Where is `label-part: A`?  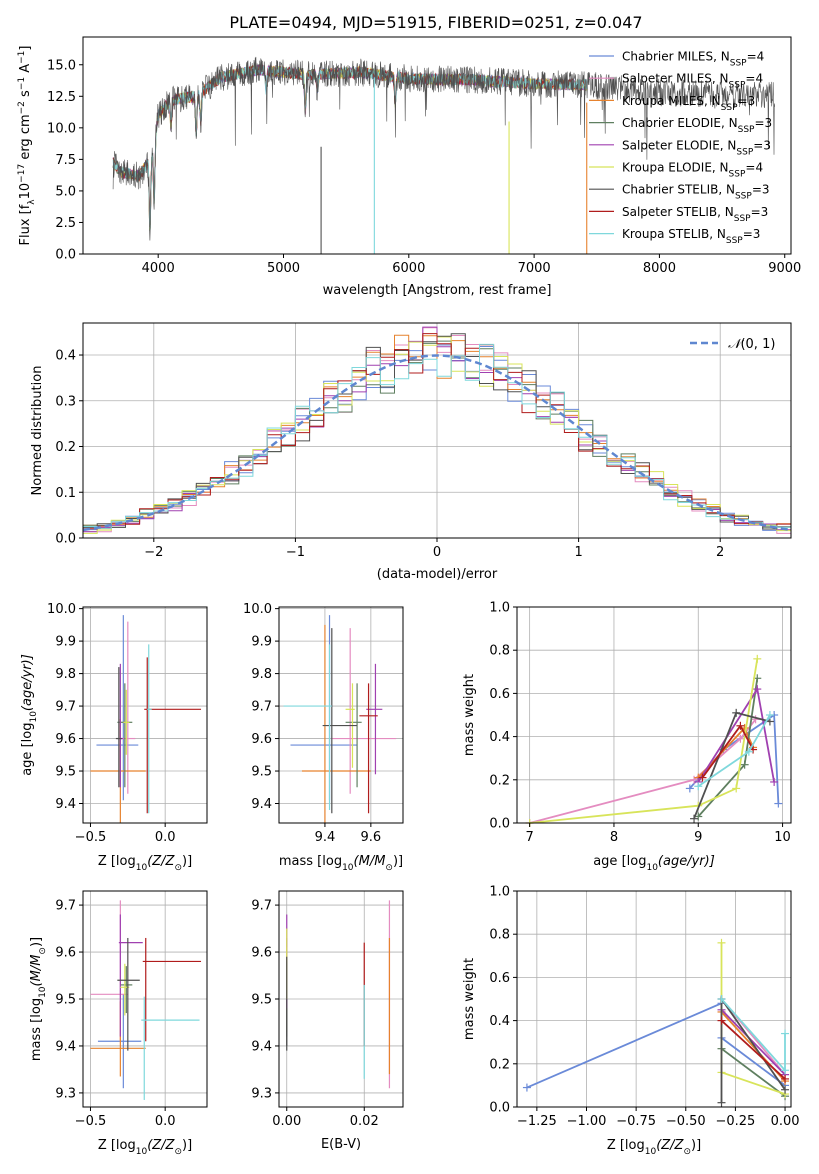
label-part: A is located at coordinates (25, 70).